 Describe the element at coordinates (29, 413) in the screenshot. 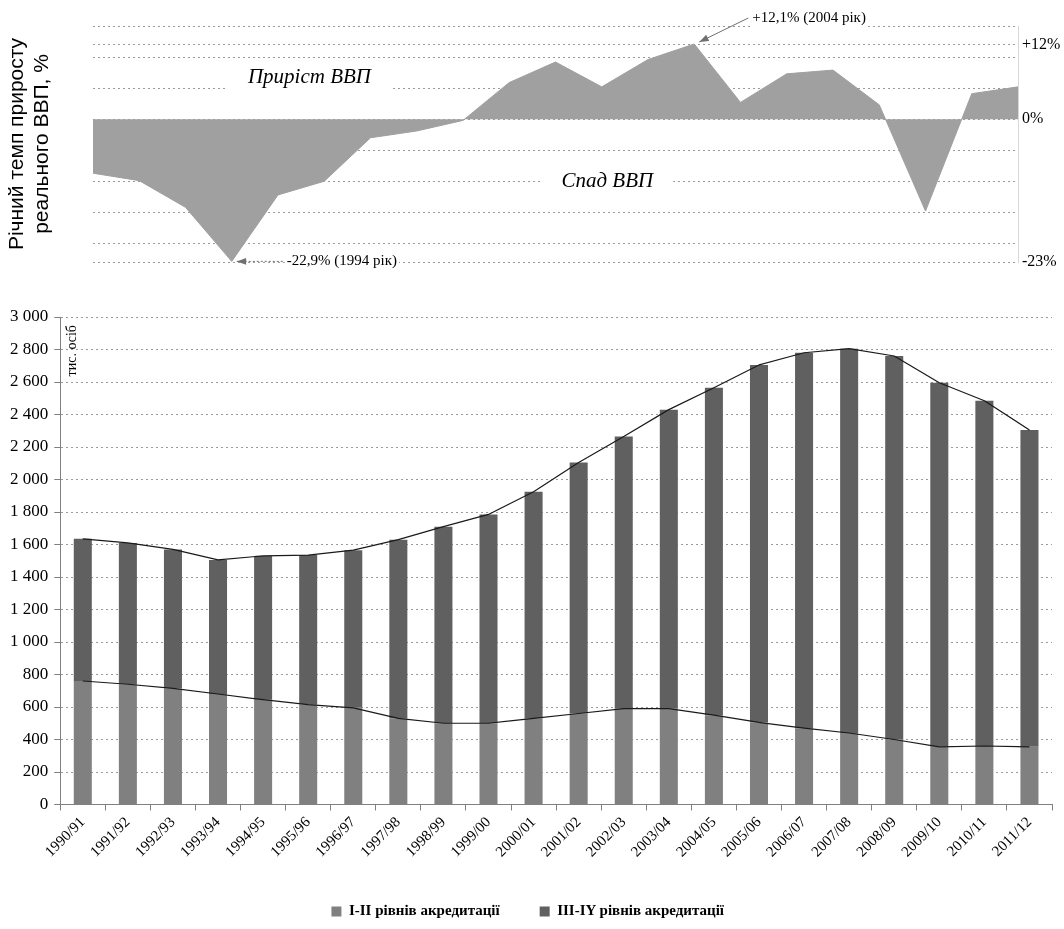

I see `y-tick-label: 2 400` at that location.